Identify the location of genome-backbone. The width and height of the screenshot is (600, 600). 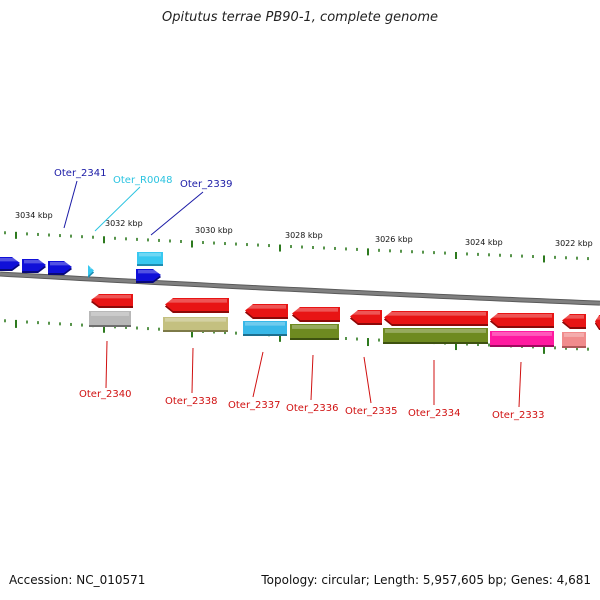
(300, 288).